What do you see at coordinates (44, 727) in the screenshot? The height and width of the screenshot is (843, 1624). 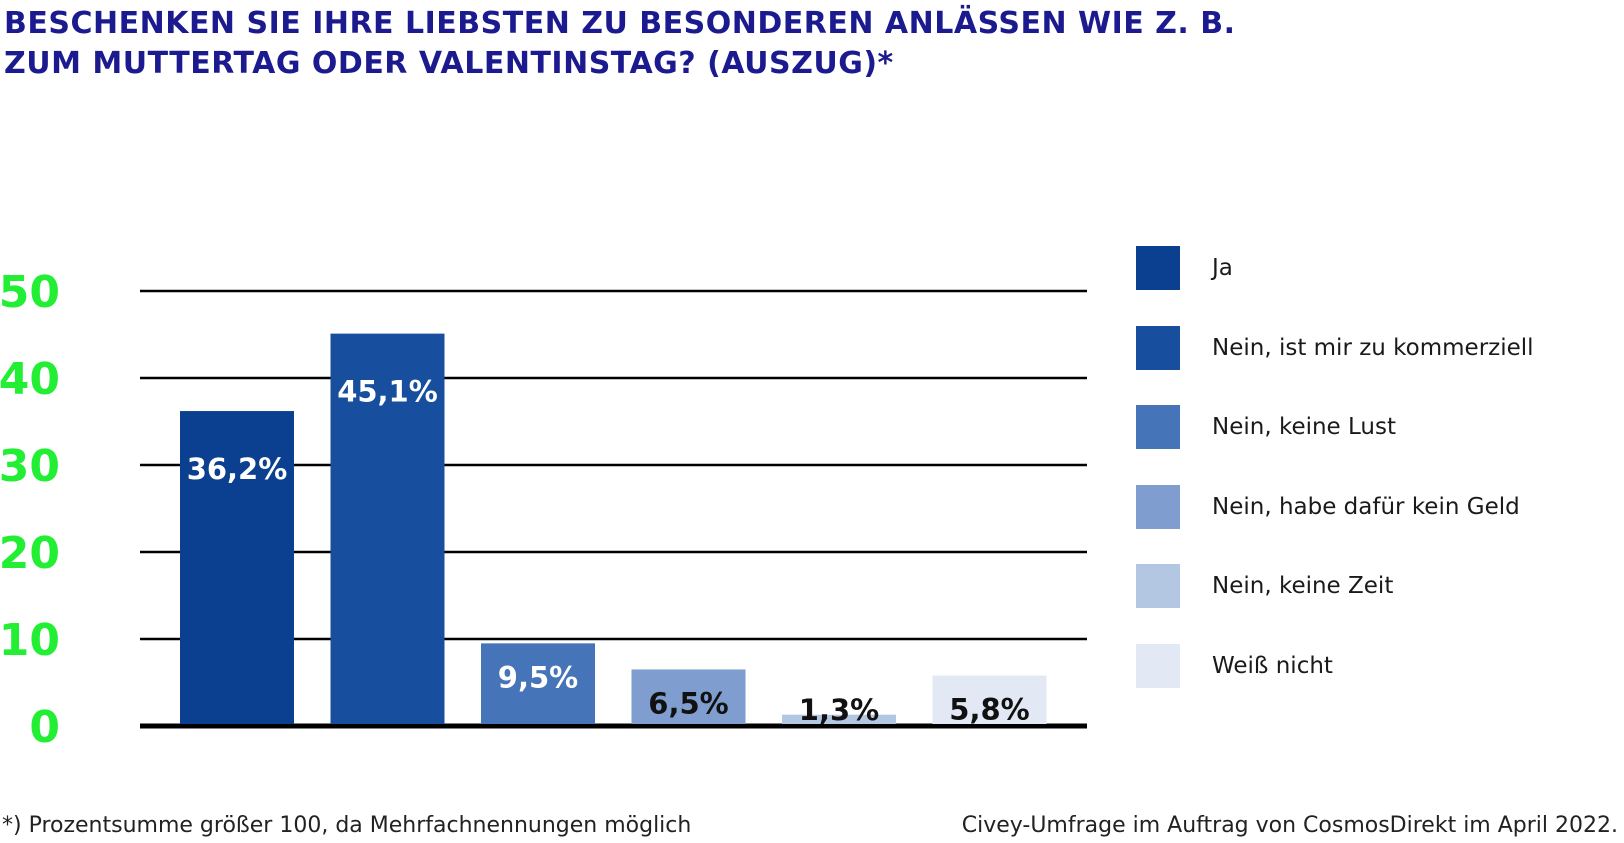 I see `y-tick-label: 0` at bounding box center [44, 727].